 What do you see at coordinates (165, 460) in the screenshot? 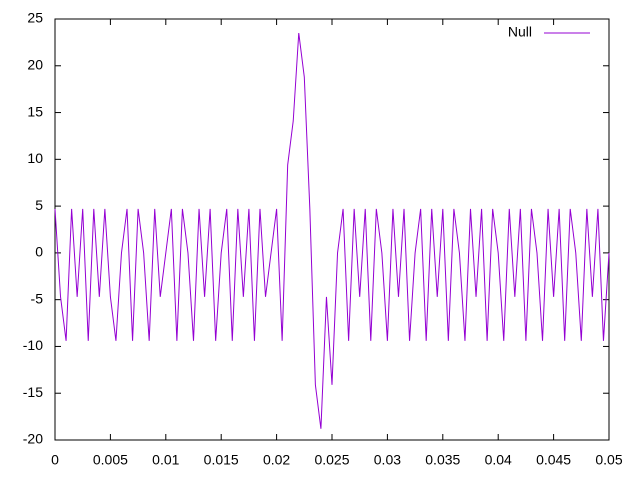
I see `x-tick-label: 0.01` at bounding box center [165, 460].